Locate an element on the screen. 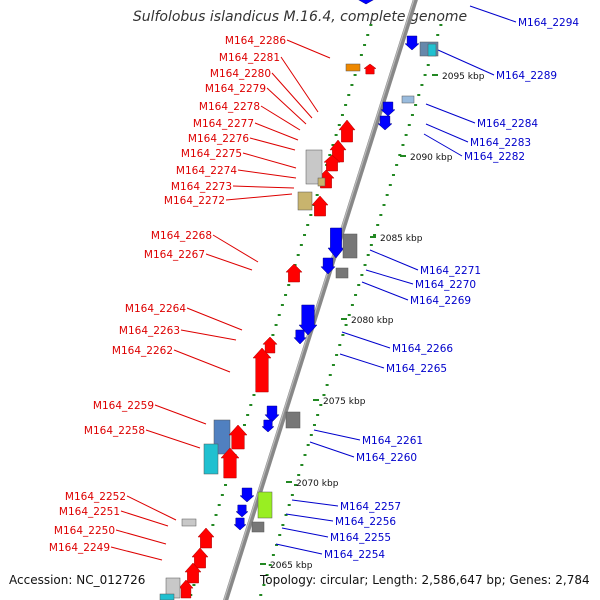  reverse-gene-label: M164_2269 is located at coordinates (440, 301).